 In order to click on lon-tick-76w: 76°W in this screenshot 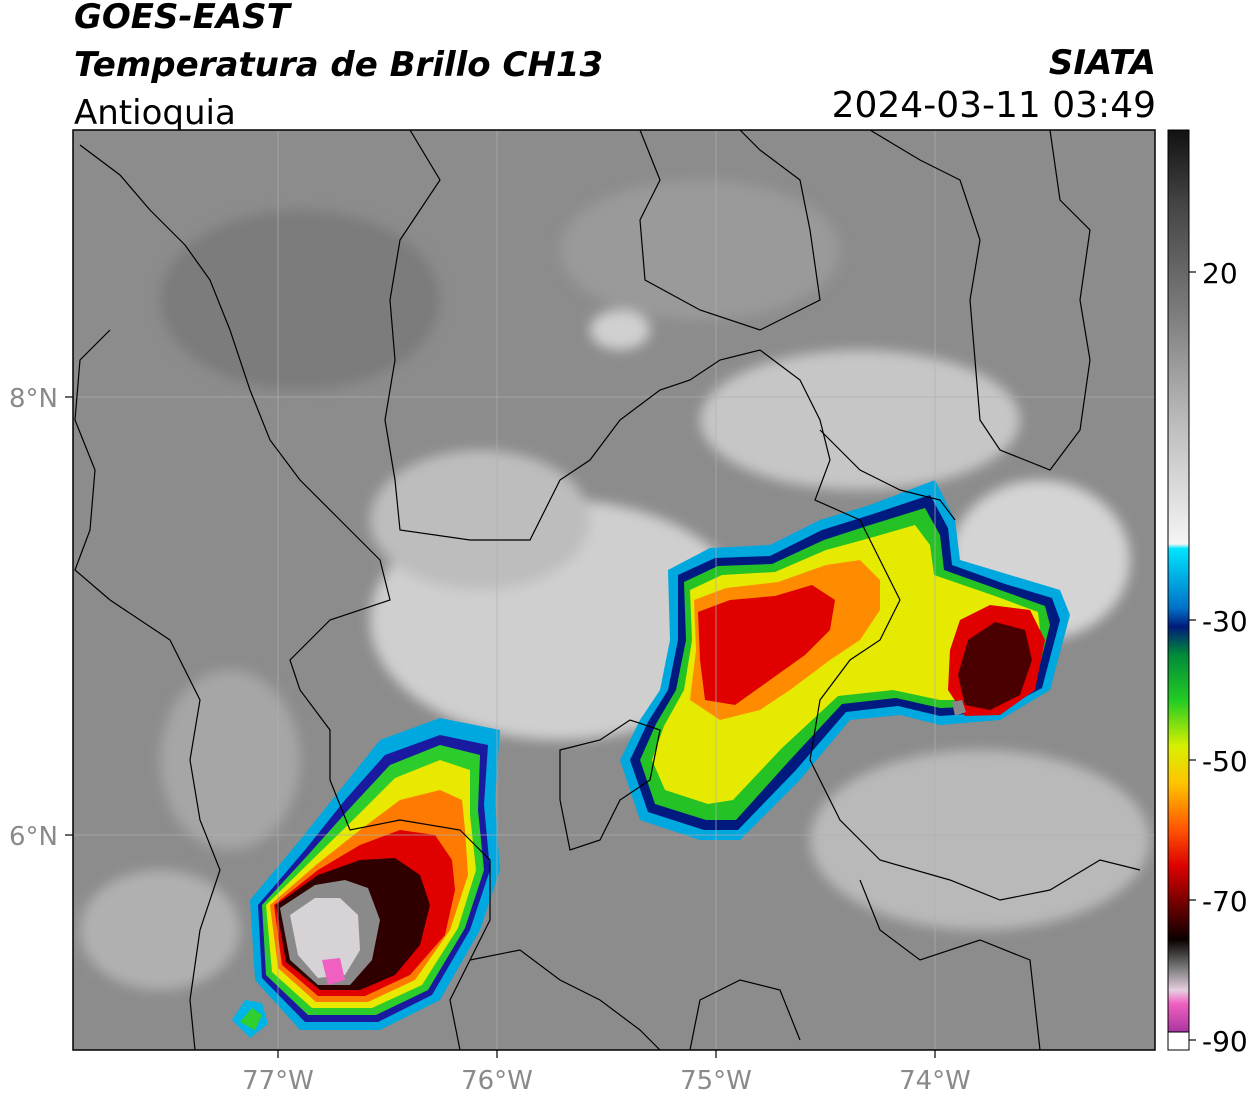, I will do `click(497, 1081)`.